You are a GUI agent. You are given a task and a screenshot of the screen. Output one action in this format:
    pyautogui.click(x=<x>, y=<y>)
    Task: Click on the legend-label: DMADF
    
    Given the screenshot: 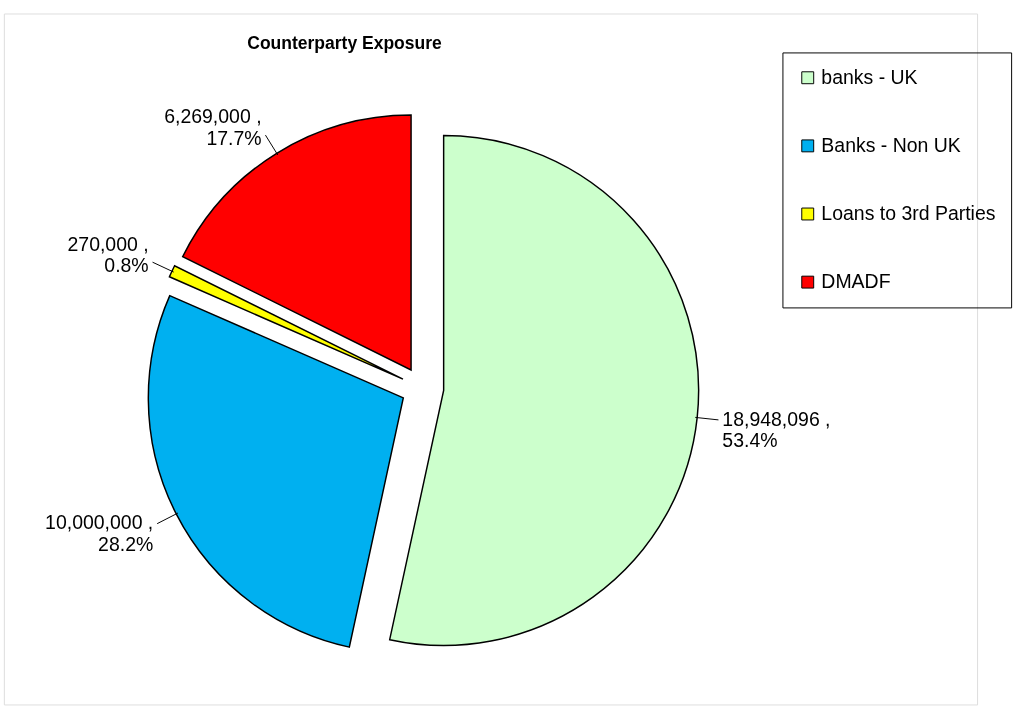 What is the action you would take?
    pyautogui.click(x=856, y=280)
    